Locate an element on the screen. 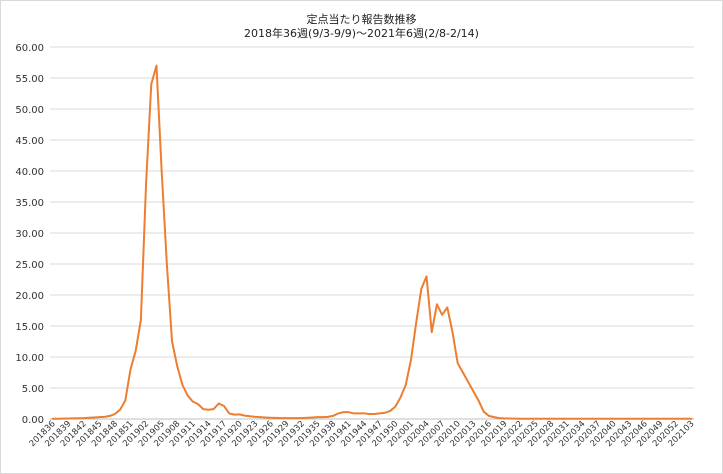 Image resolution: width=723 pixels, height=474 pixels. y-tick-label: 30.00 is located at coordinates (29, 234).